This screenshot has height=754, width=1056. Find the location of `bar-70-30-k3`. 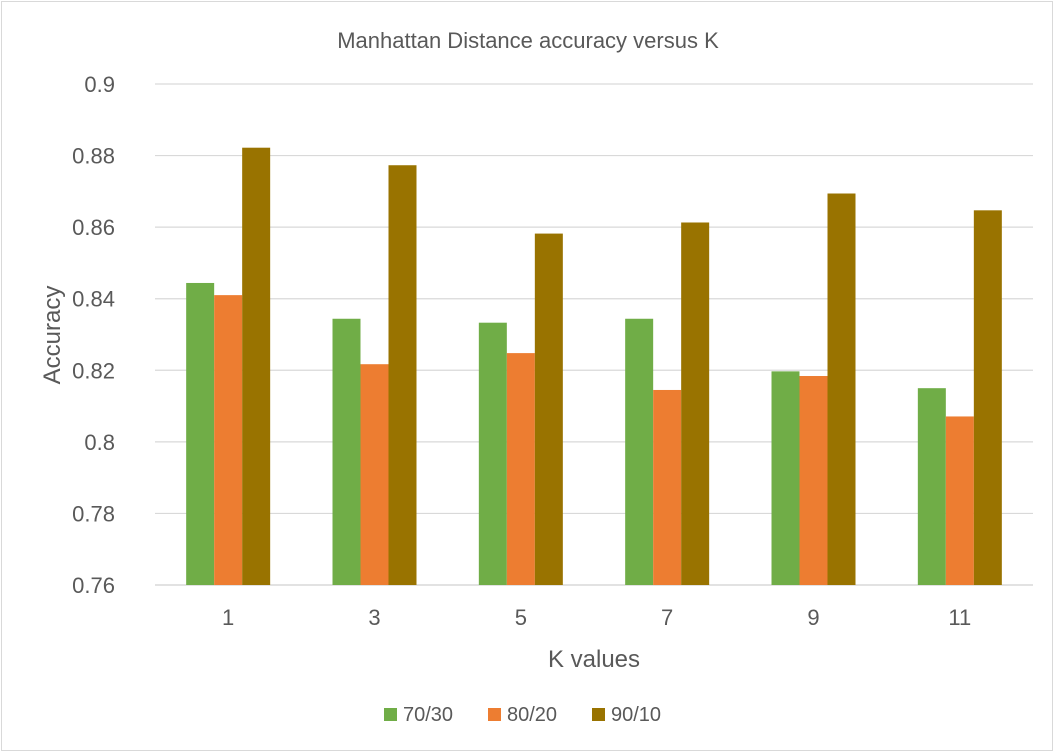

bar-70-30-k3 is located at coordinates (346, 451).